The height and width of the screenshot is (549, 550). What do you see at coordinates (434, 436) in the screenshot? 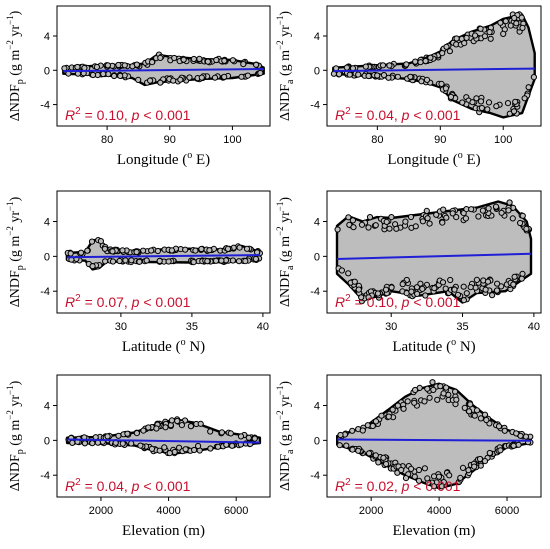
I see `point-cloud` at bounding box center [434, 436].